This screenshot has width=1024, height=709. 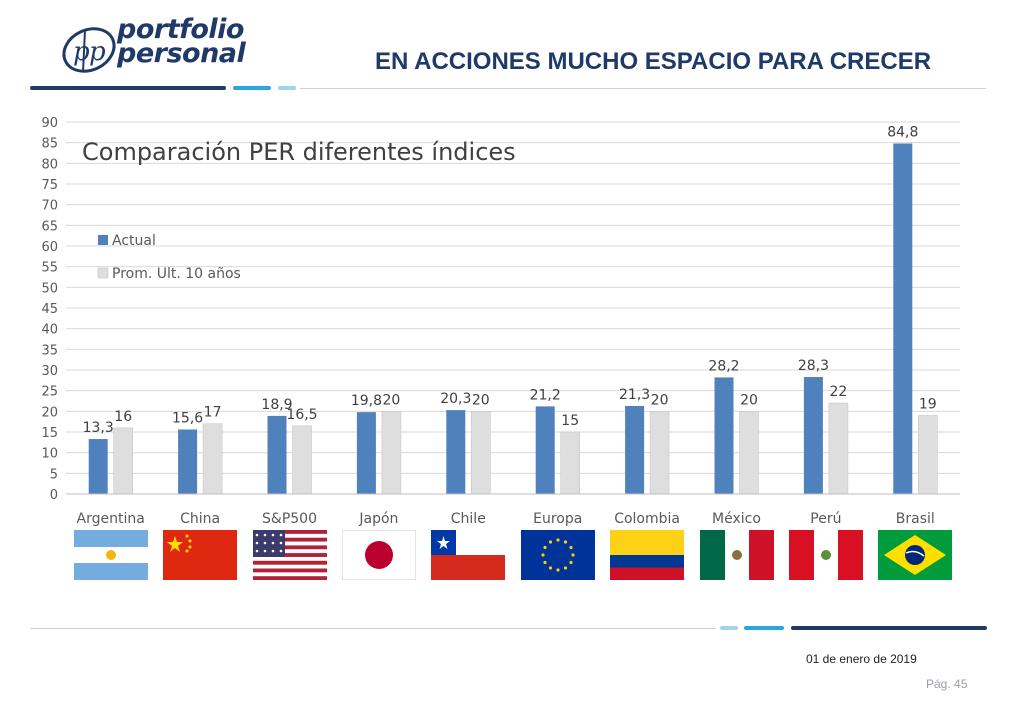 I want to click on y-tick-label: 80, so click(x=49, y=164).